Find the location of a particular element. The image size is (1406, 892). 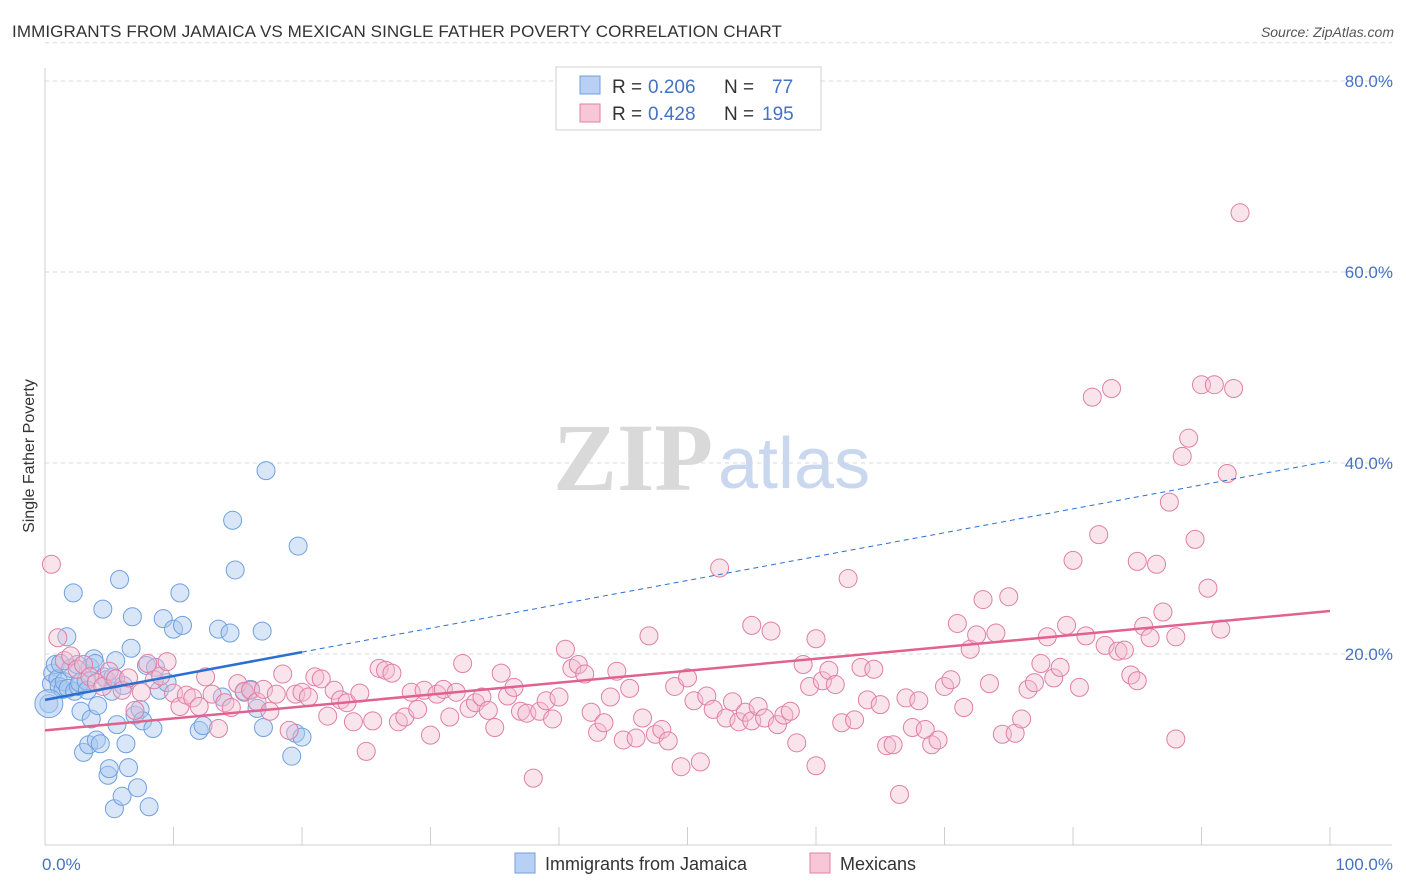

y-tick-label: 80.0% is located at coordinates (1369, 81).